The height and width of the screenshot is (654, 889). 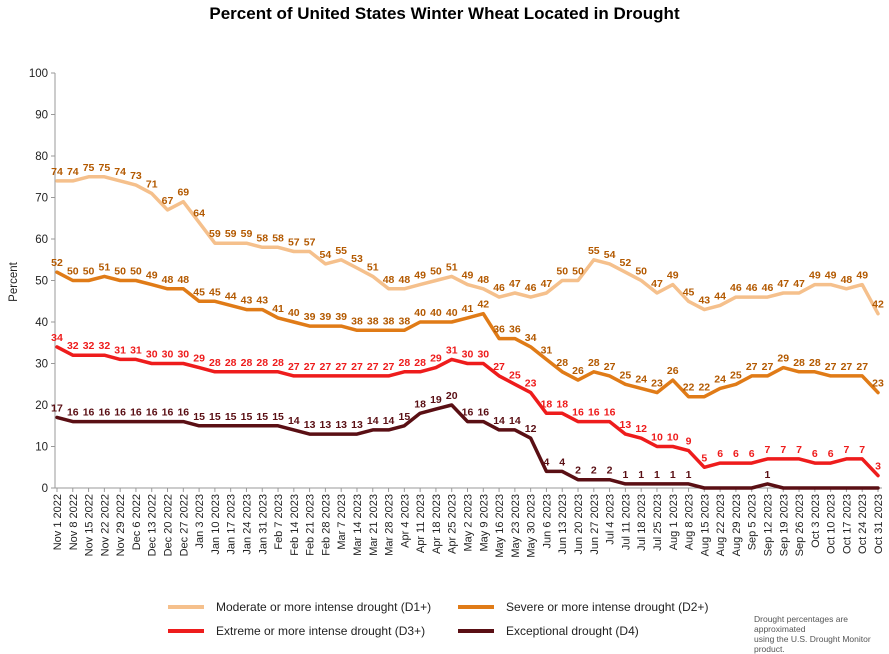 What do you see at coordinates (186, 607) in the screenshot?
I see `legend-swatch-d1` at bounding box center [186, 607].